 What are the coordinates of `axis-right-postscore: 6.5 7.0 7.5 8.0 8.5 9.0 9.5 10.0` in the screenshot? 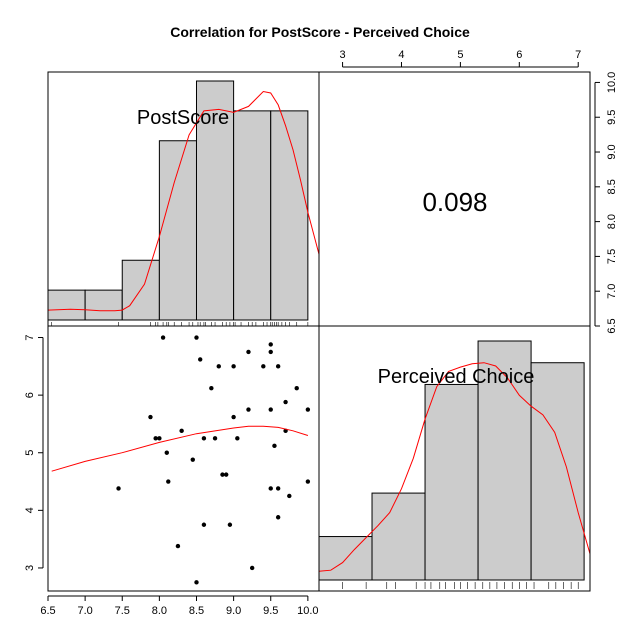 It's located at (606, 203).